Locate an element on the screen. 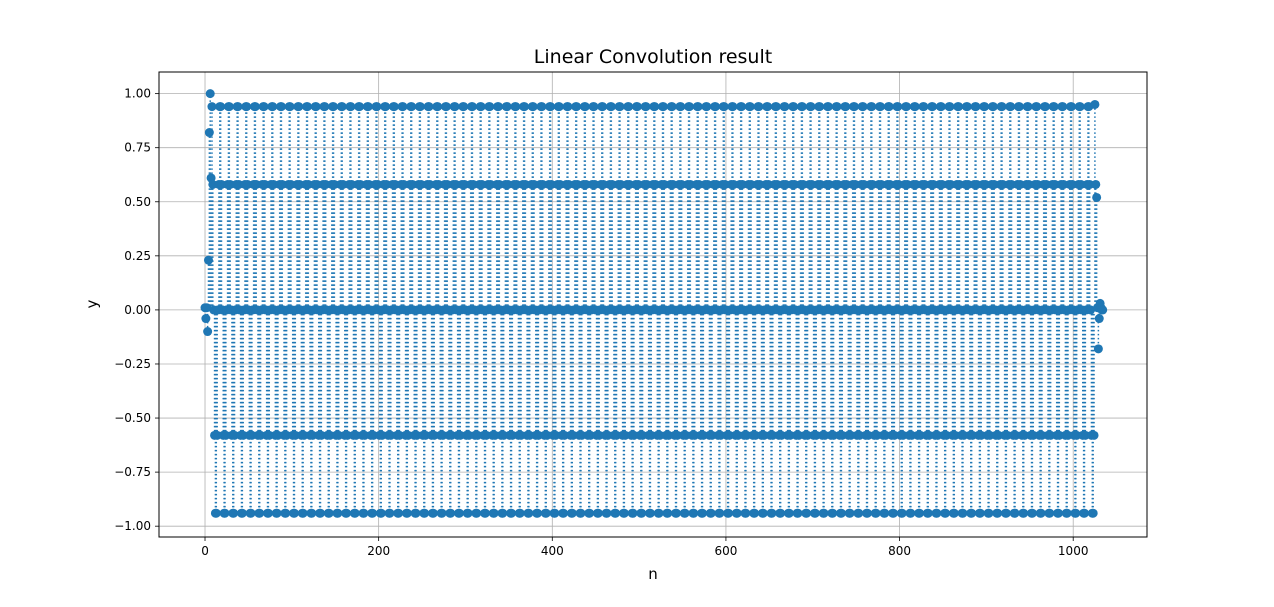  y-tick-label: −0.25 is located at coordinates (132, 364).